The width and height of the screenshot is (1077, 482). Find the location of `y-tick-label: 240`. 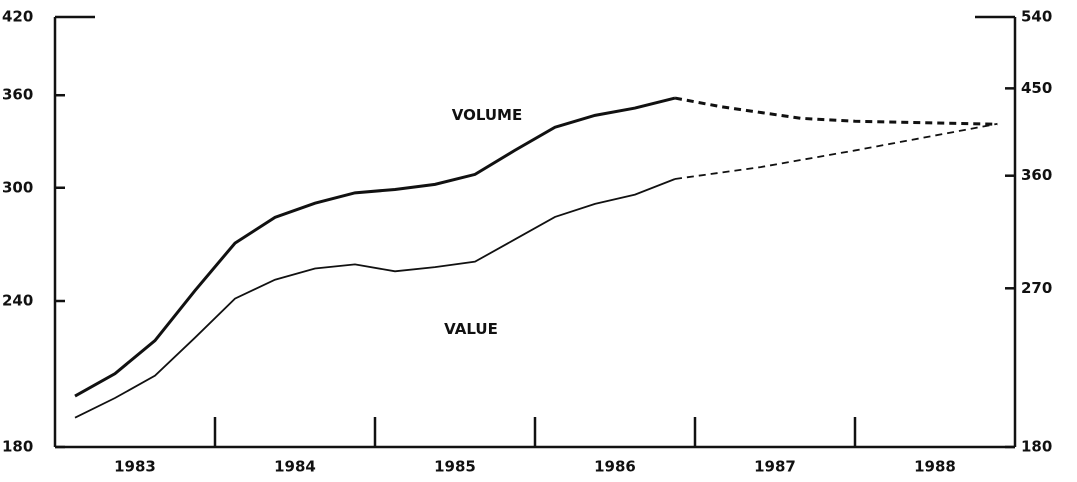

y-tick-label: 240 is located at coordinates (17, 301).